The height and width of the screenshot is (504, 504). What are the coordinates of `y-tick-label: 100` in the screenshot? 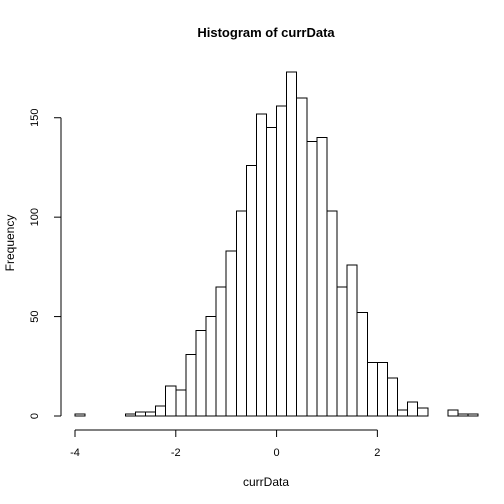 It's located at (35, 217).